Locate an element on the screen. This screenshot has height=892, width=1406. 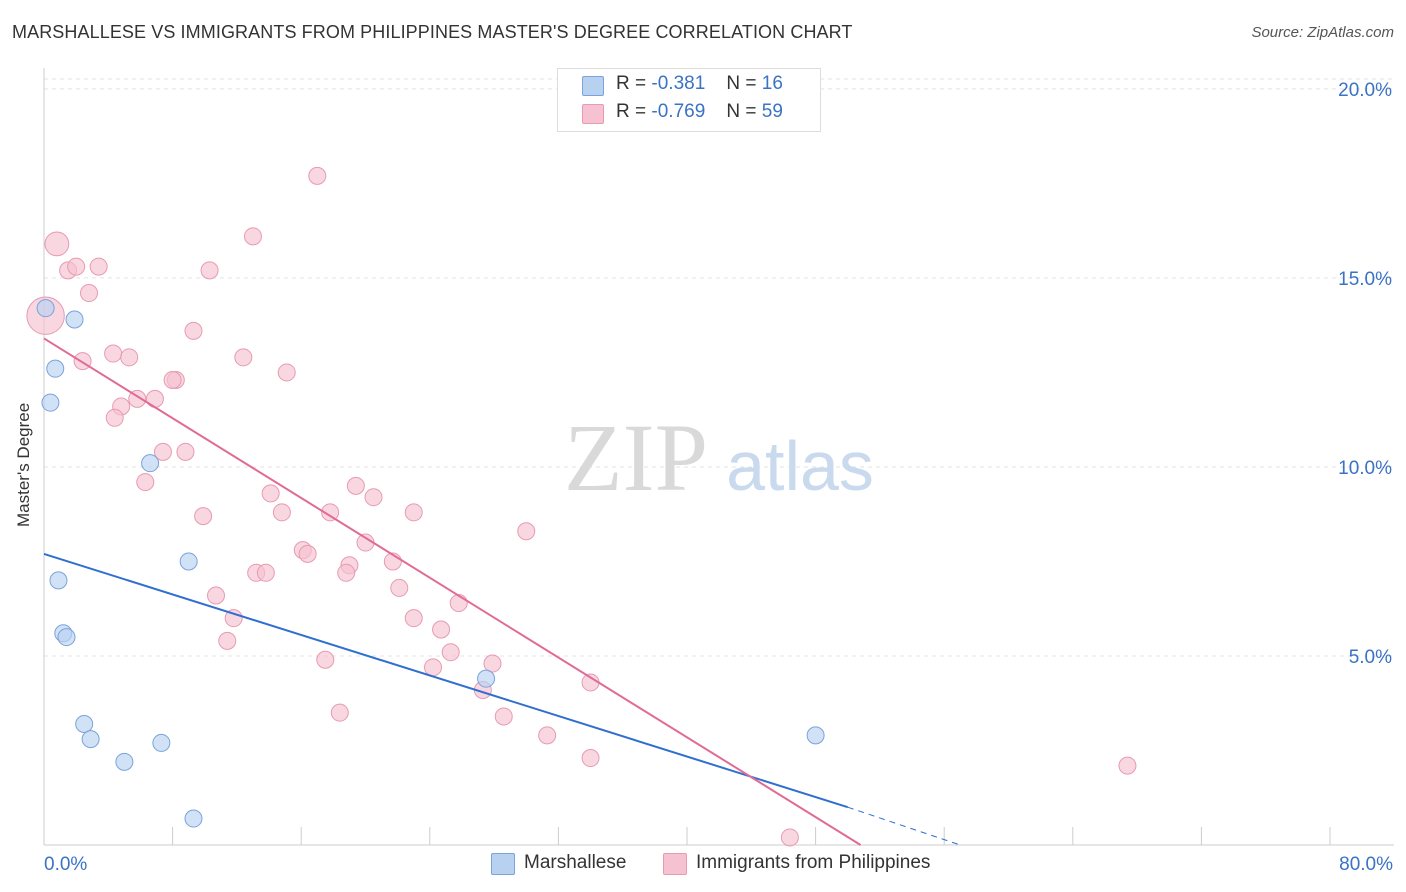
r-value: -0.769 is located at coordinates (678, 111).